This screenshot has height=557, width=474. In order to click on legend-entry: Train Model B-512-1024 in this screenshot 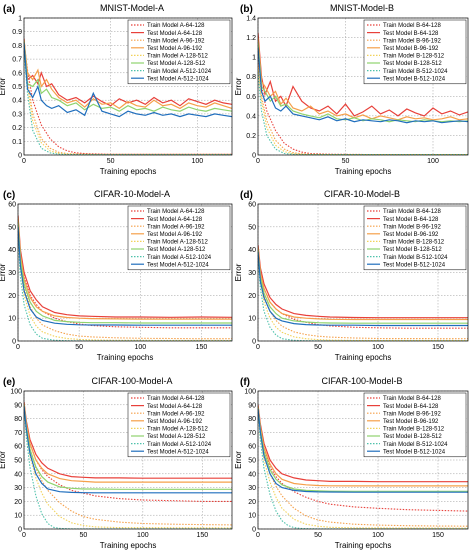, I will do `click(415, 72)`.